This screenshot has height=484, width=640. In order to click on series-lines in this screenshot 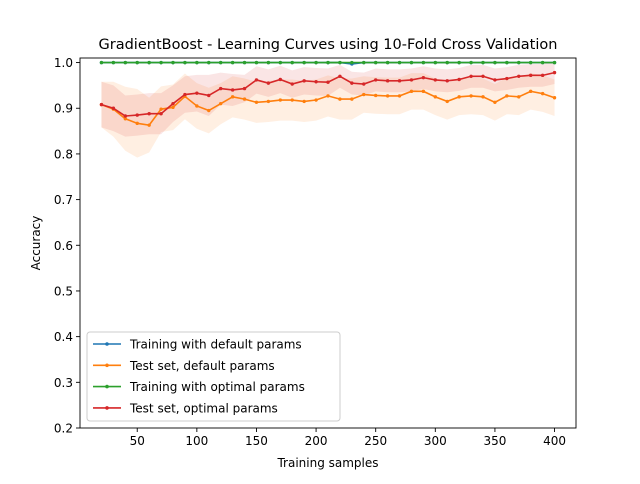, I will do `click(328, 93)`.